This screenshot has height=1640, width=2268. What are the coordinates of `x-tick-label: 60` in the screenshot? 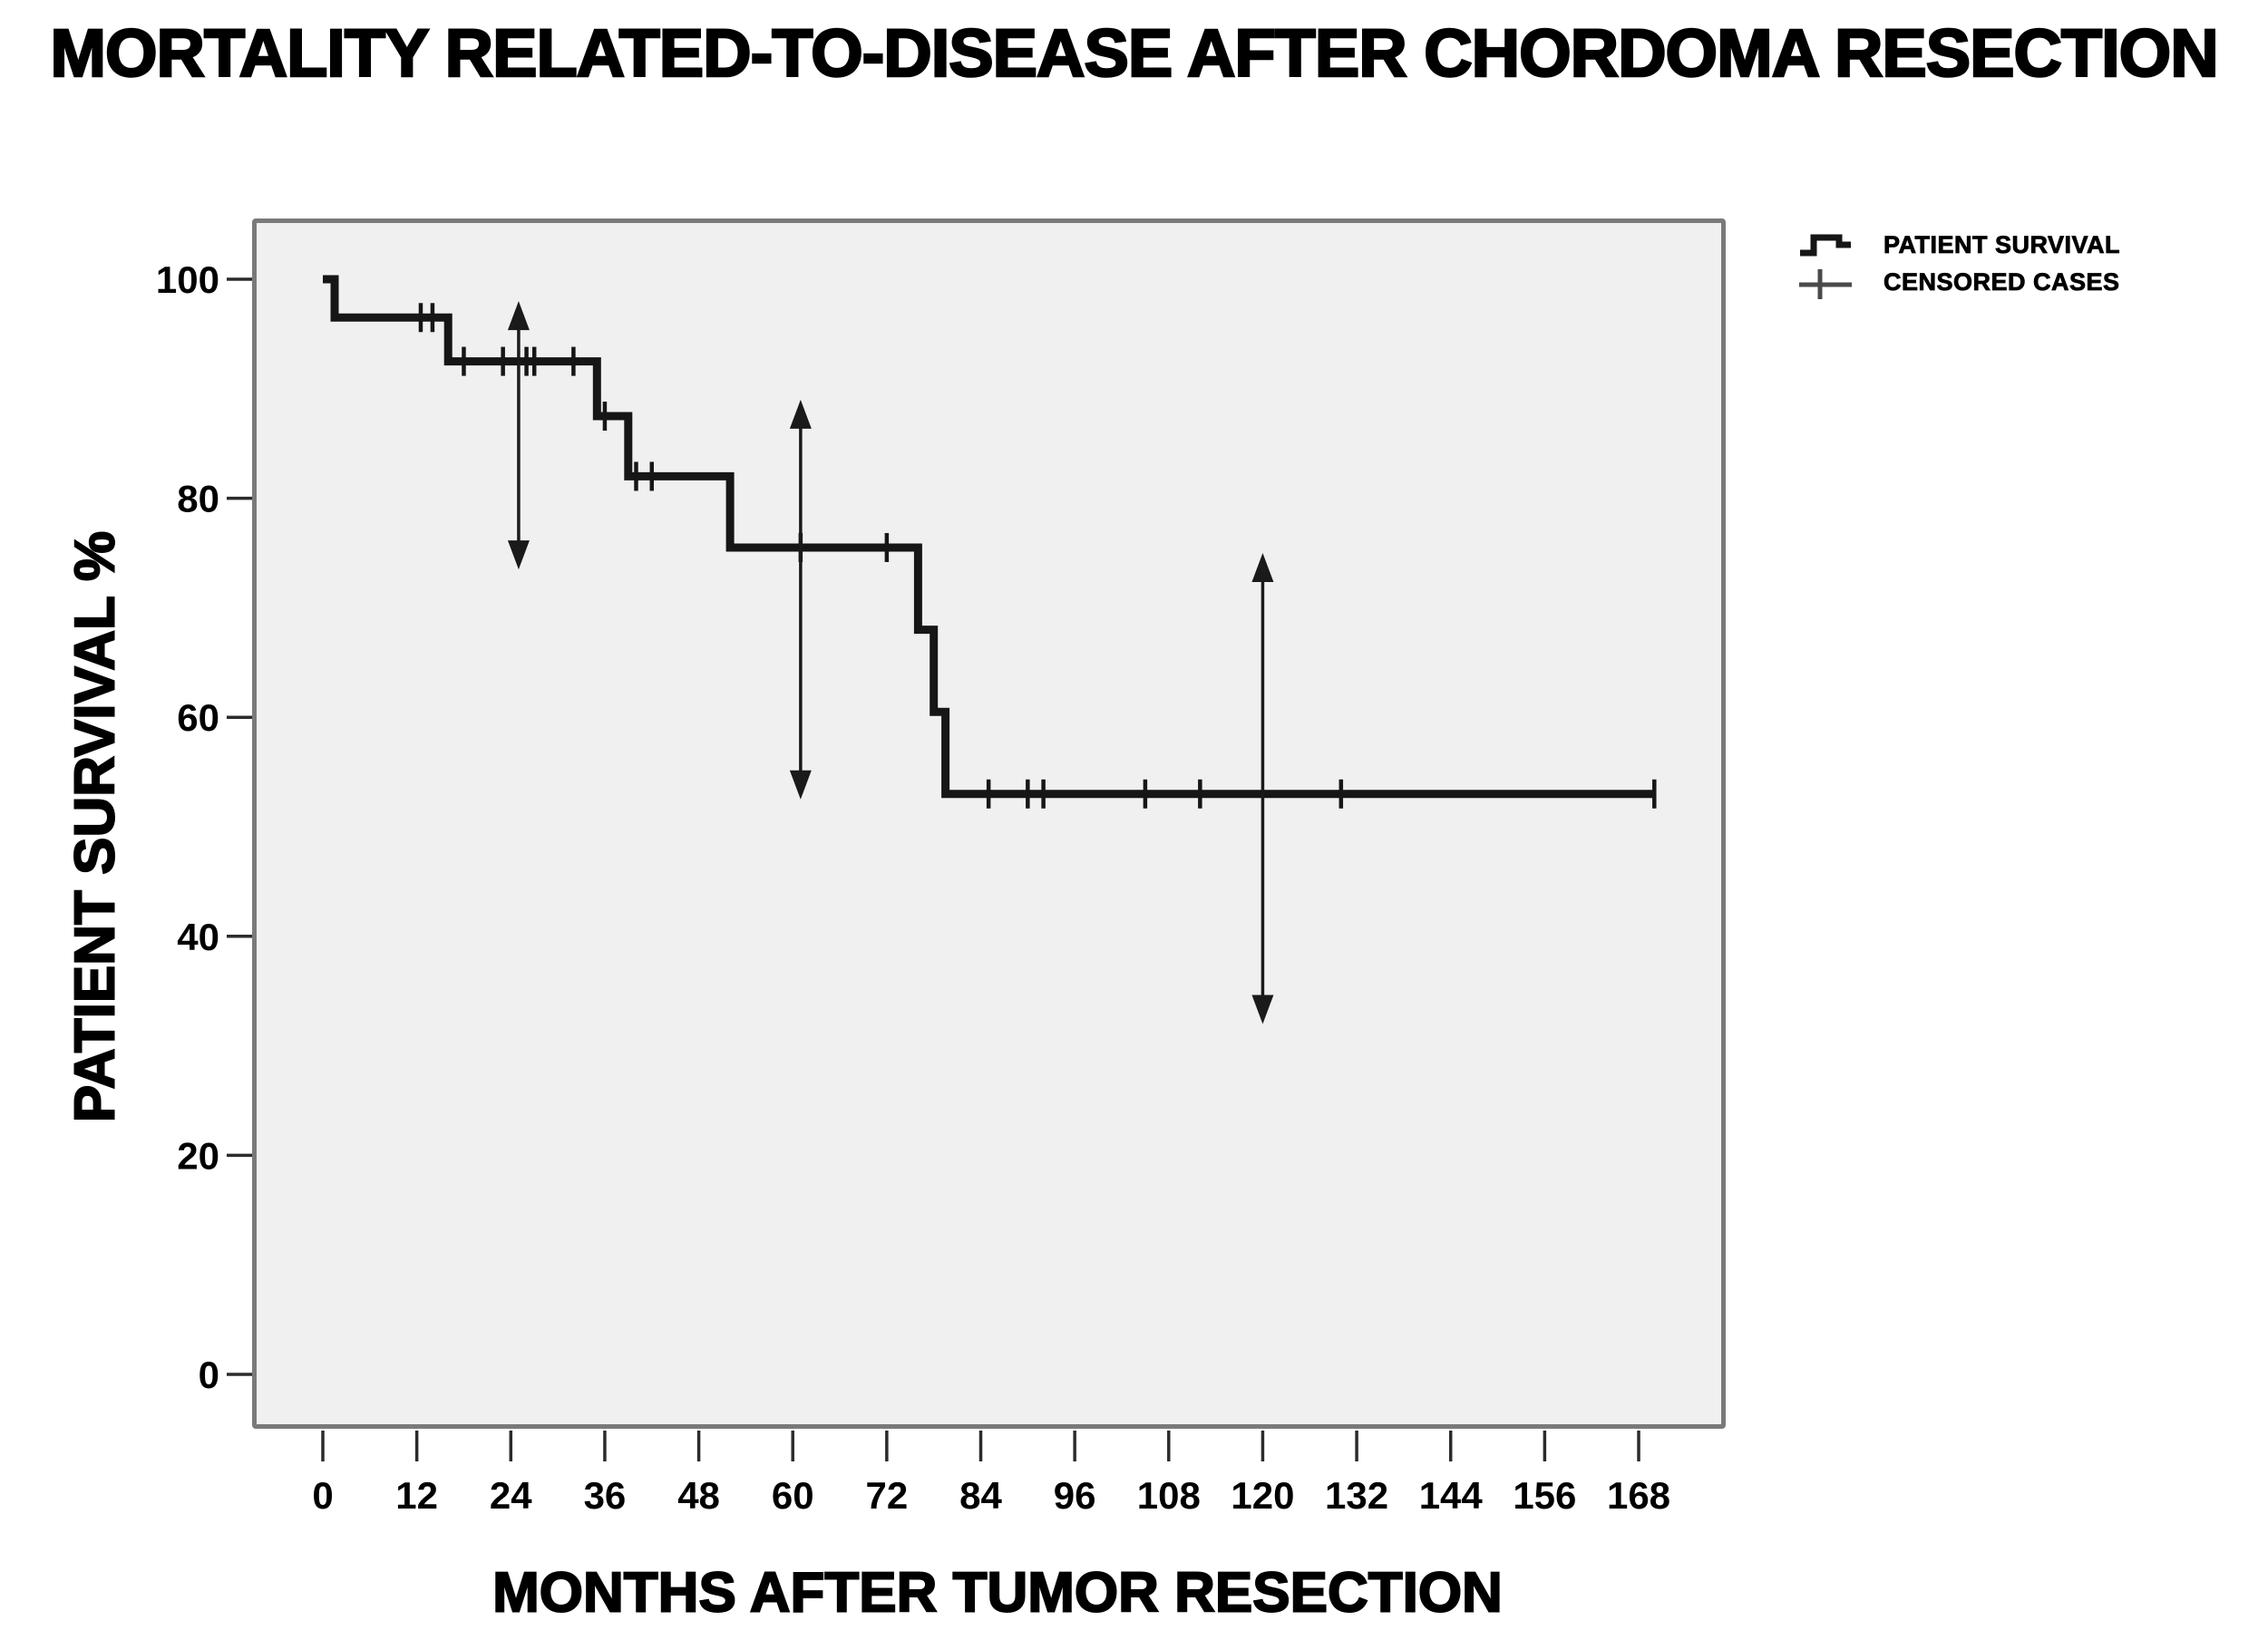 It's located at (793, 1495).